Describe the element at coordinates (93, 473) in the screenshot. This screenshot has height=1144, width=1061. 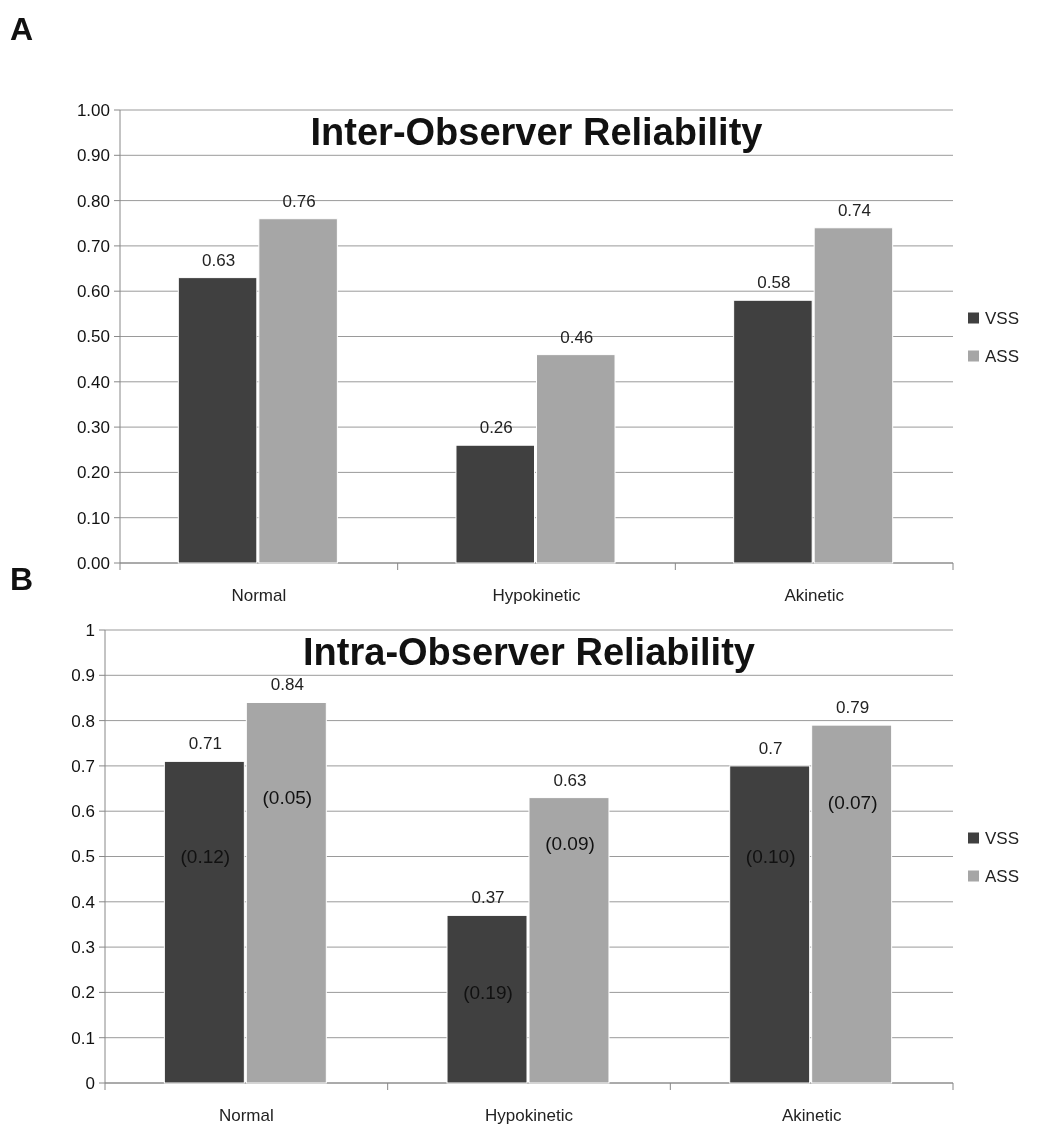
I see `y-tick-label: 0.20` at that location.